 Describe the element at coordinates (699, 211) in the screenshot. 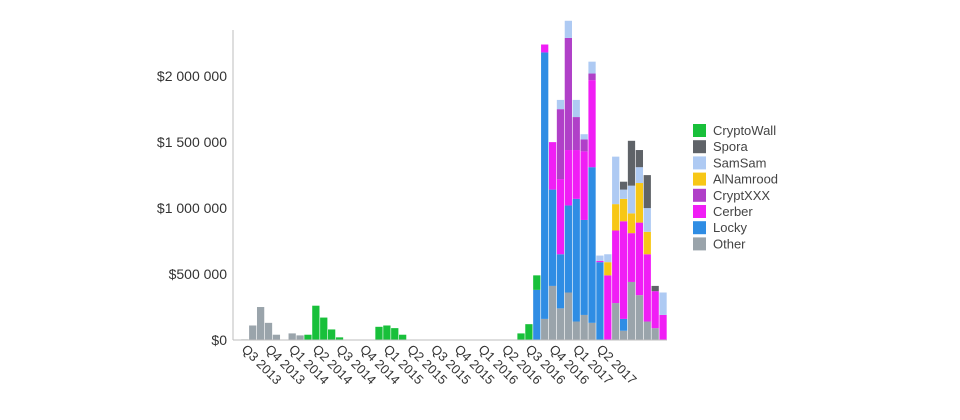

I see `legend-swatch-cerber` at that location.